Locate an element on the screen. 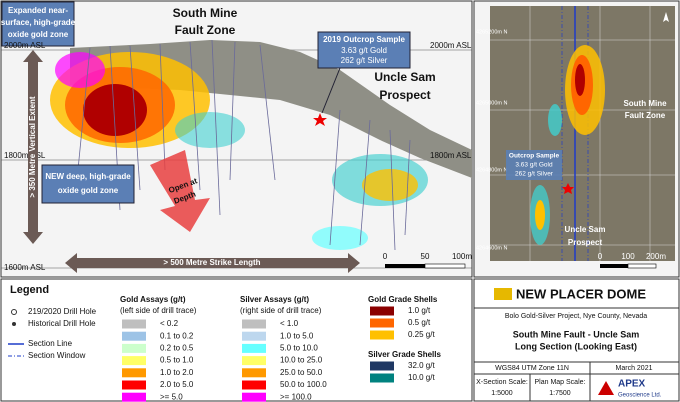 This screenshot has width=680, height=402. northing: 4264800m N is located at coordinates (492, 170).